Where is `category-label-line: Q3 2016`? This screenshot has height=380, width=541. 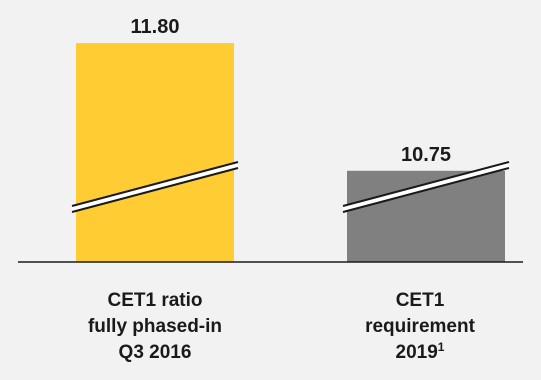 category-label-line: Q3 2016 is located at coordinates (155, 352).